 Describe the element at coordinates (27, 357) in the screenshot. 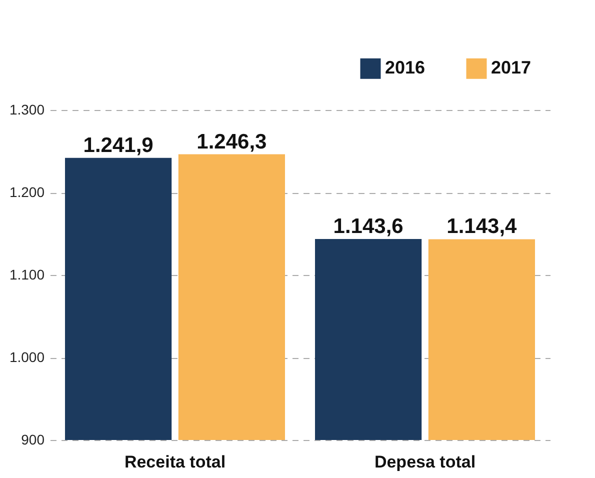

I see `y-tick-label: 1.000` at that location.